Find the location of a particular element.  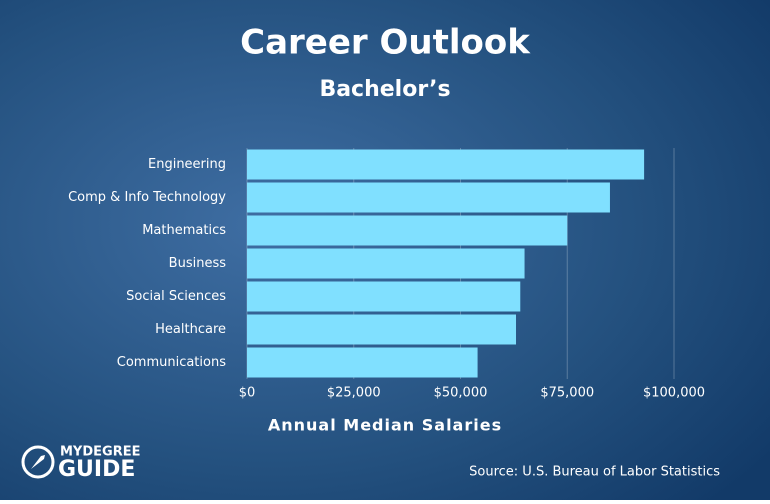

logo-icon is located at coordinates (38, 462).